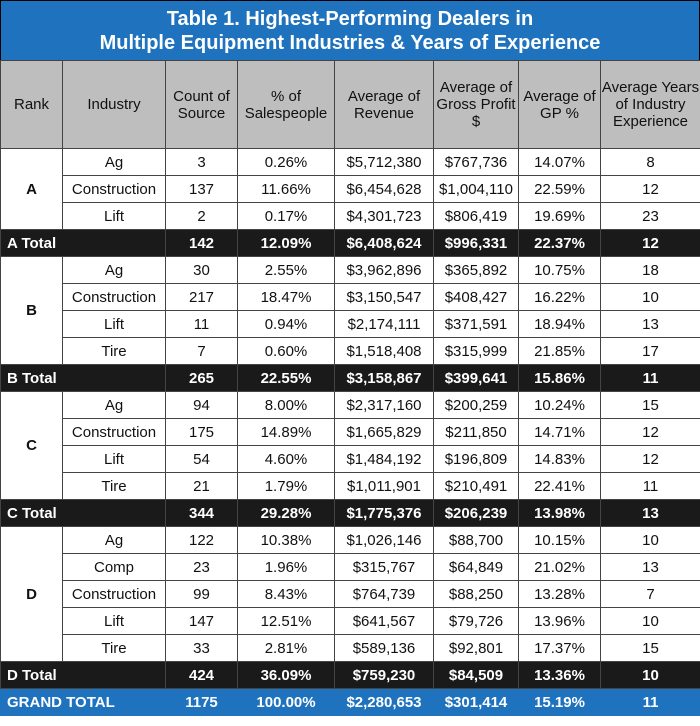  I want to click on value-cell: 22.41%, so click(559, 486).